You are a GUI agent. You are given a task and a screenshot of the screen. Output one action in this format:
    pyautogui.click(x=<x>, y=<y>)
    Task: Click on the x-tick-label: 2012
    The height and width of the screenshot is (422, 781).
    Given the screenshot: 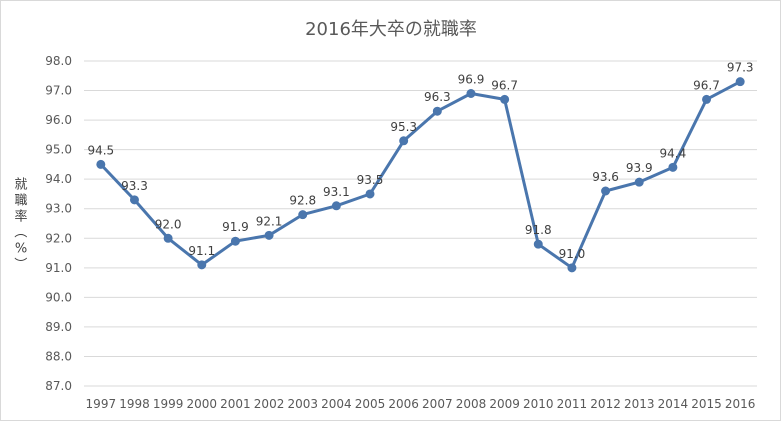 What is the action you would take?
    pyautogui.click(x=605, y=404)
    